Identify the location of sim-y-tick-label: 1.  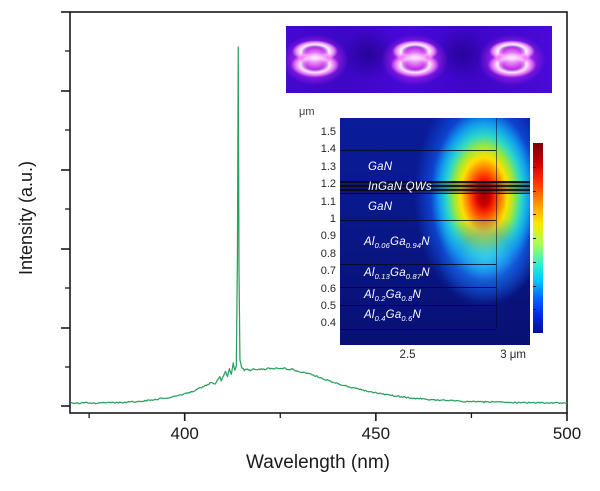
(332, 219).